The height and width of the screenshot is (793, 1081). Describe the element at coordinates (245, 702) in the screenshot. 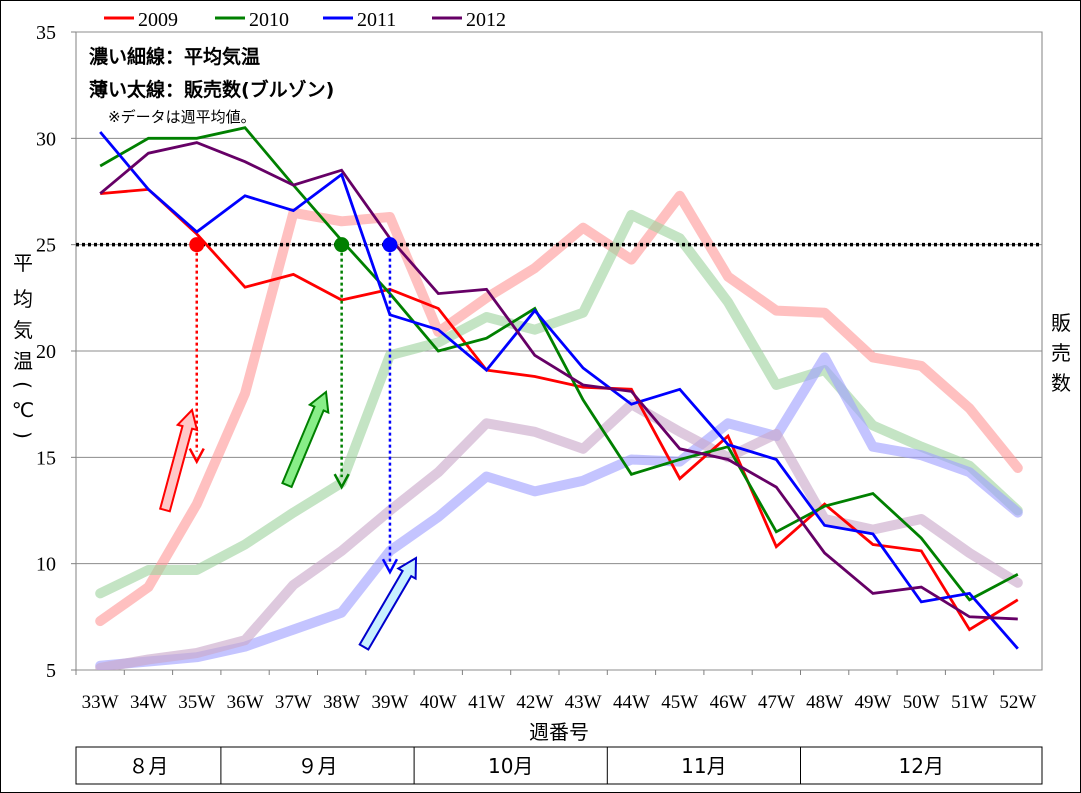

I see `x-tick-label: 36W` at that location.